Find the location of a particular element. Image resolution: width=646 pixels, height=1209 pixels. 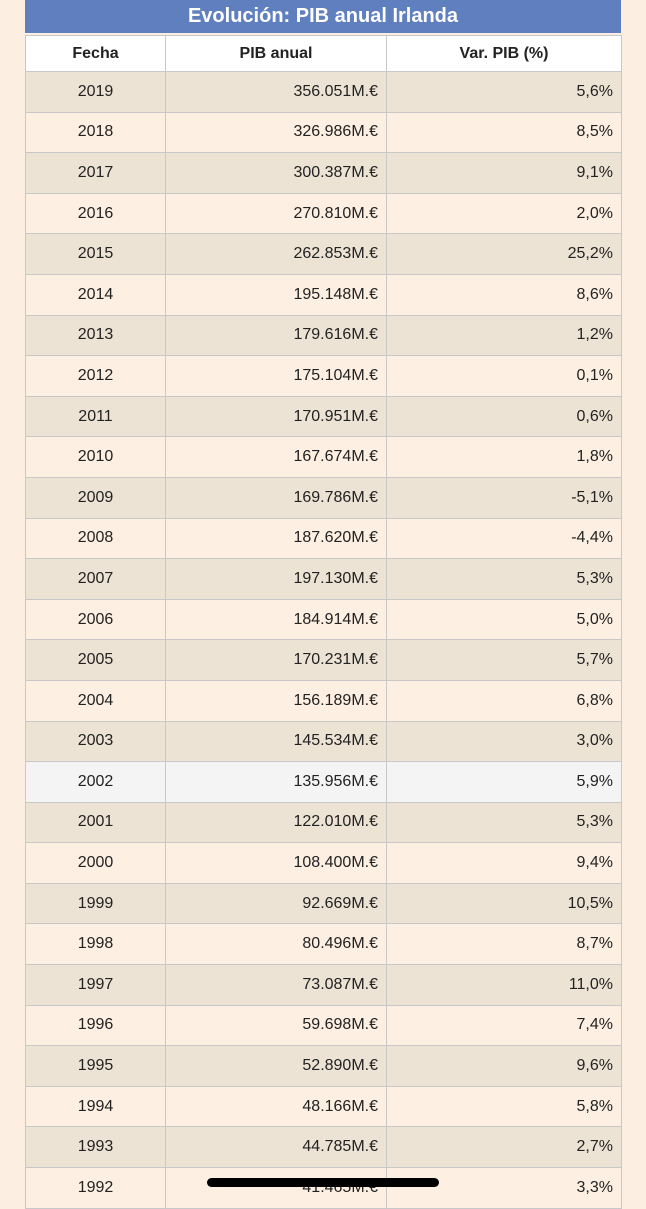

year-cell: 2000 is located at coordinates (95, 863).